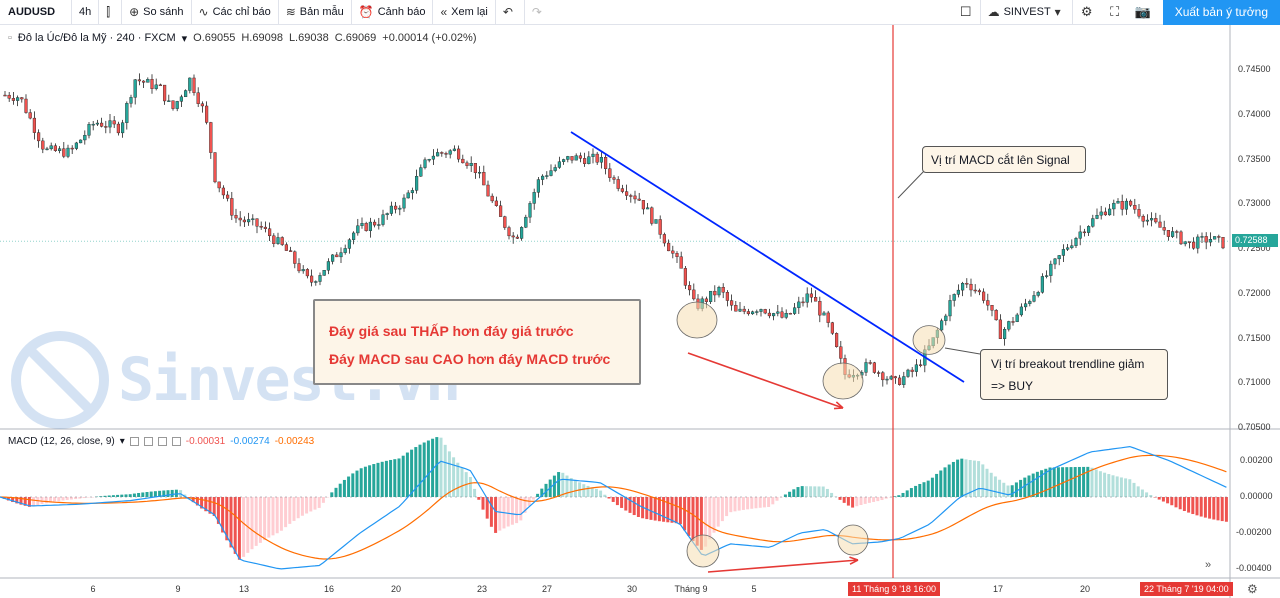 The height and width of the screenshot is (598, 1280). What do you see at coordinates (111, 12) in the screenshot?
I see `chart-type-button: ⫿` at bounding box center [111, 12].